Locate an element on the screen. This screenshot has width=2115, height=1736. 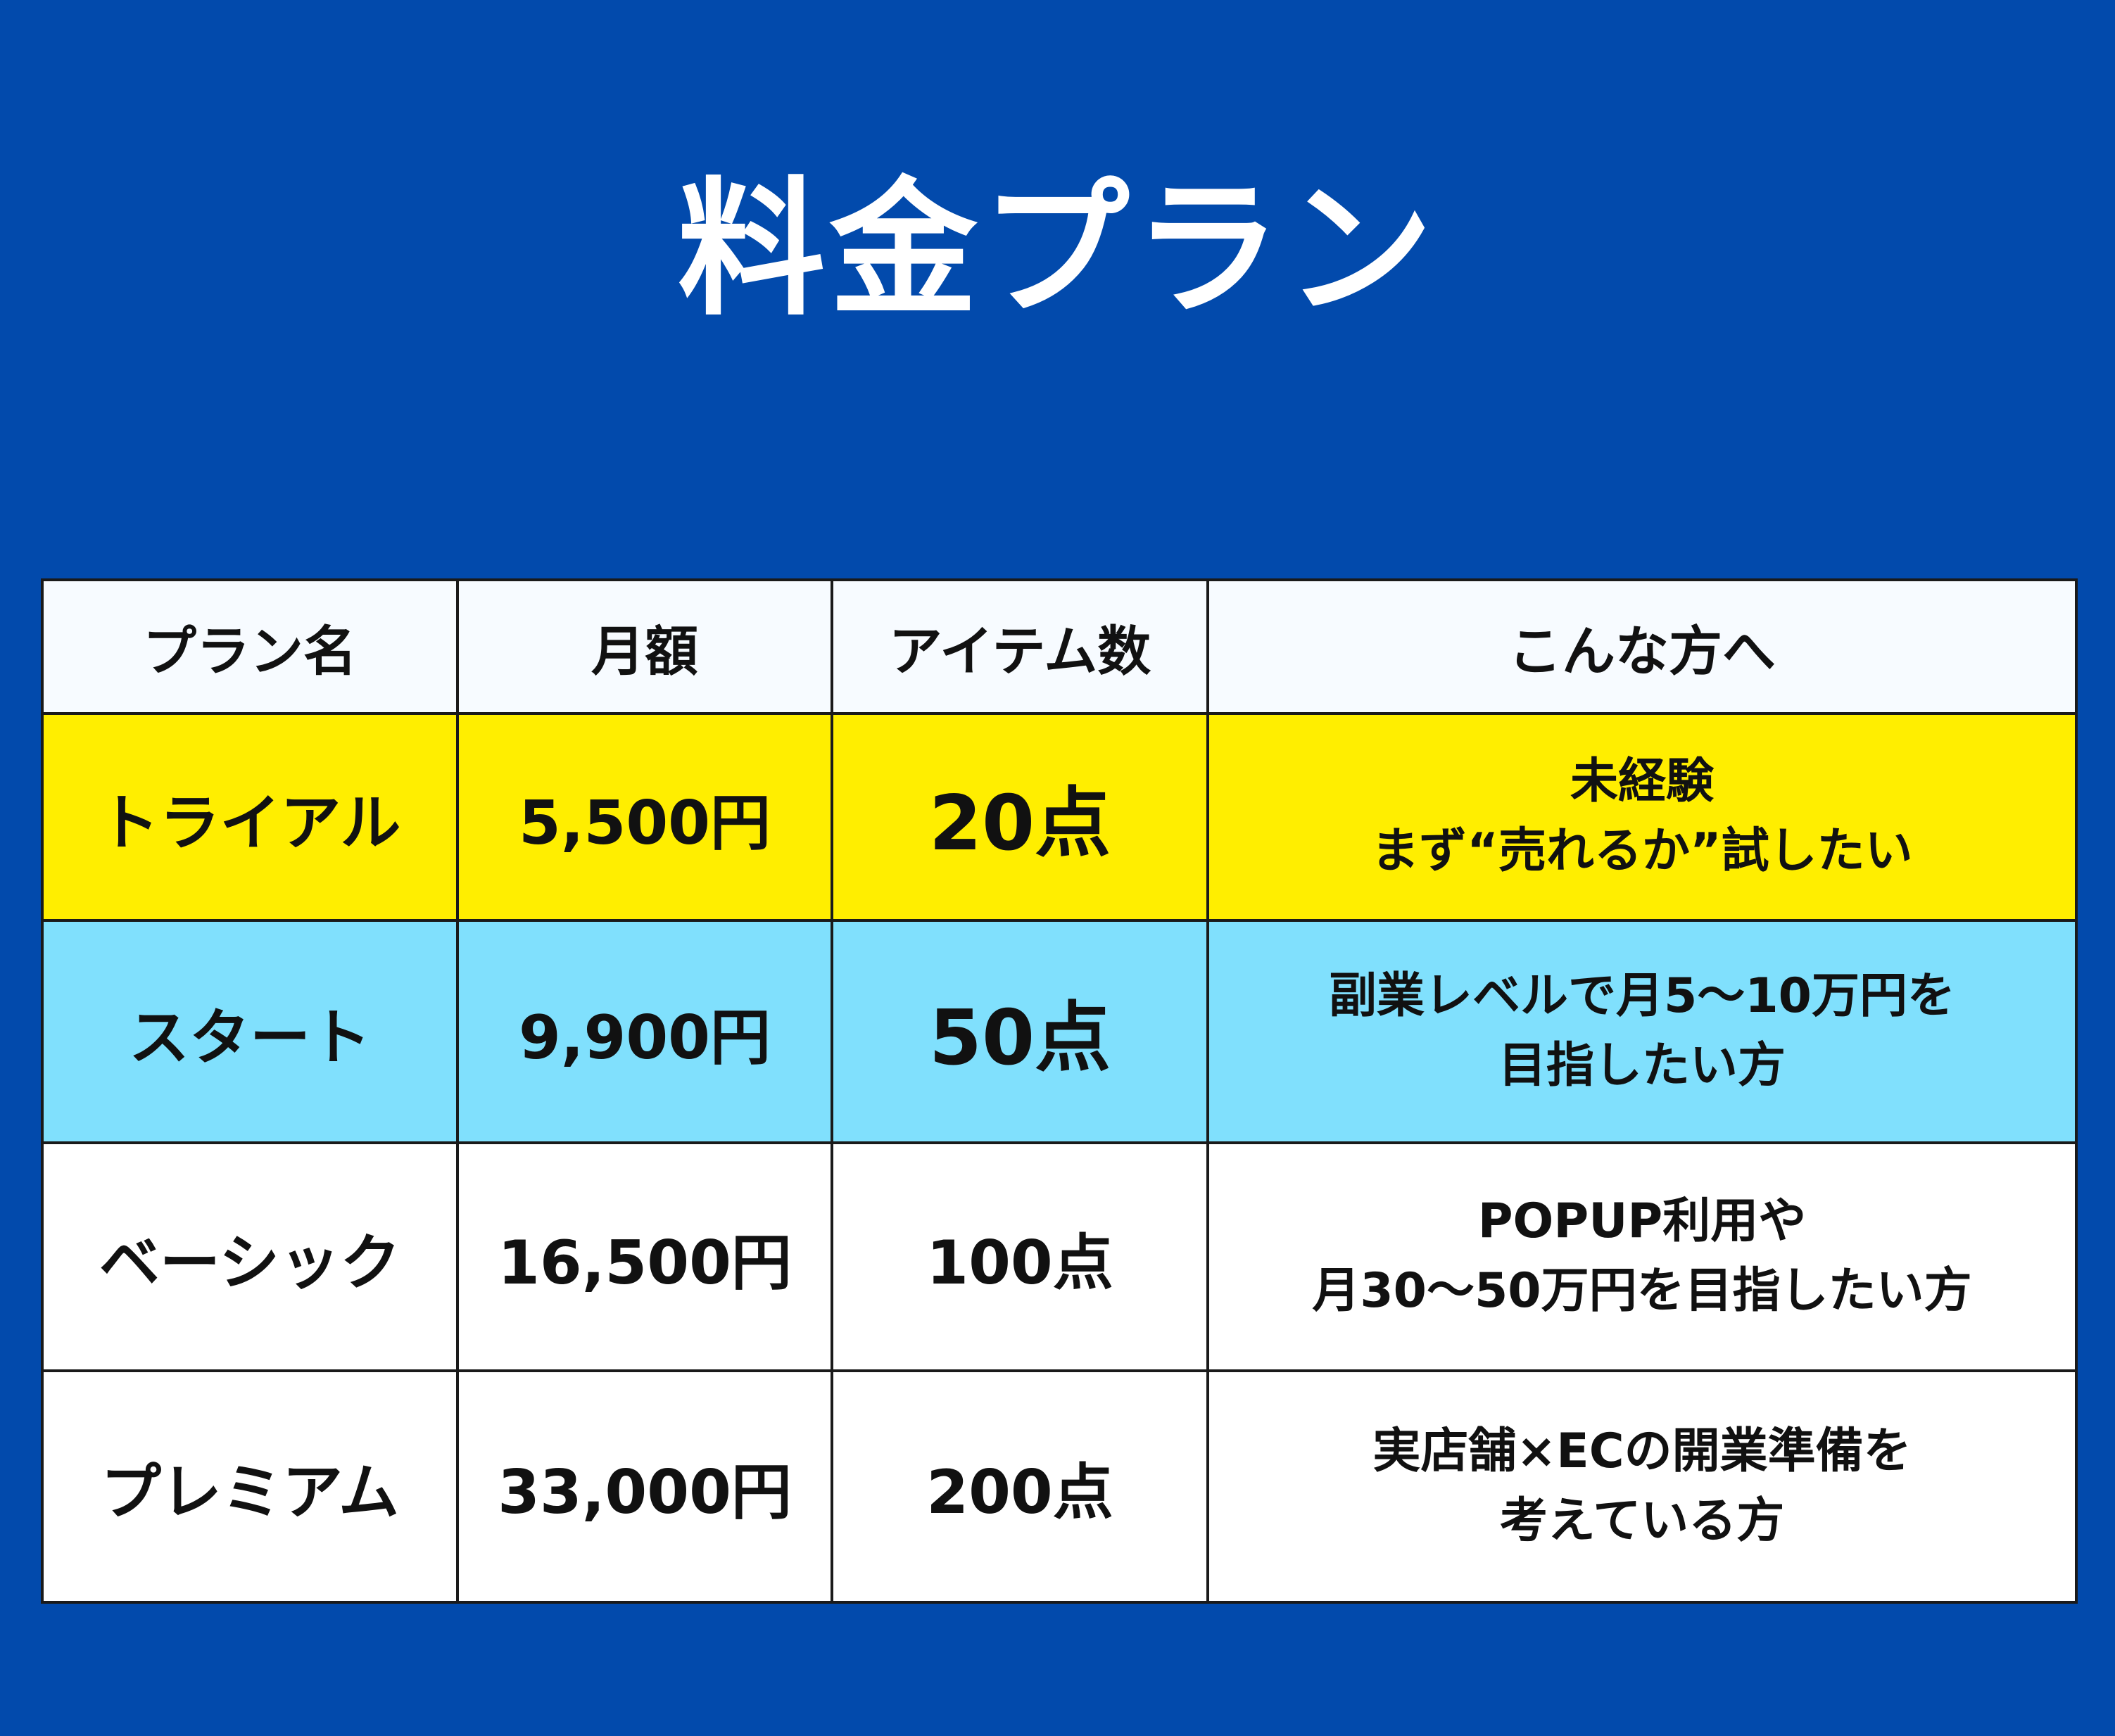
page-title: 料金プラン is located at coordinates (1057, 249).